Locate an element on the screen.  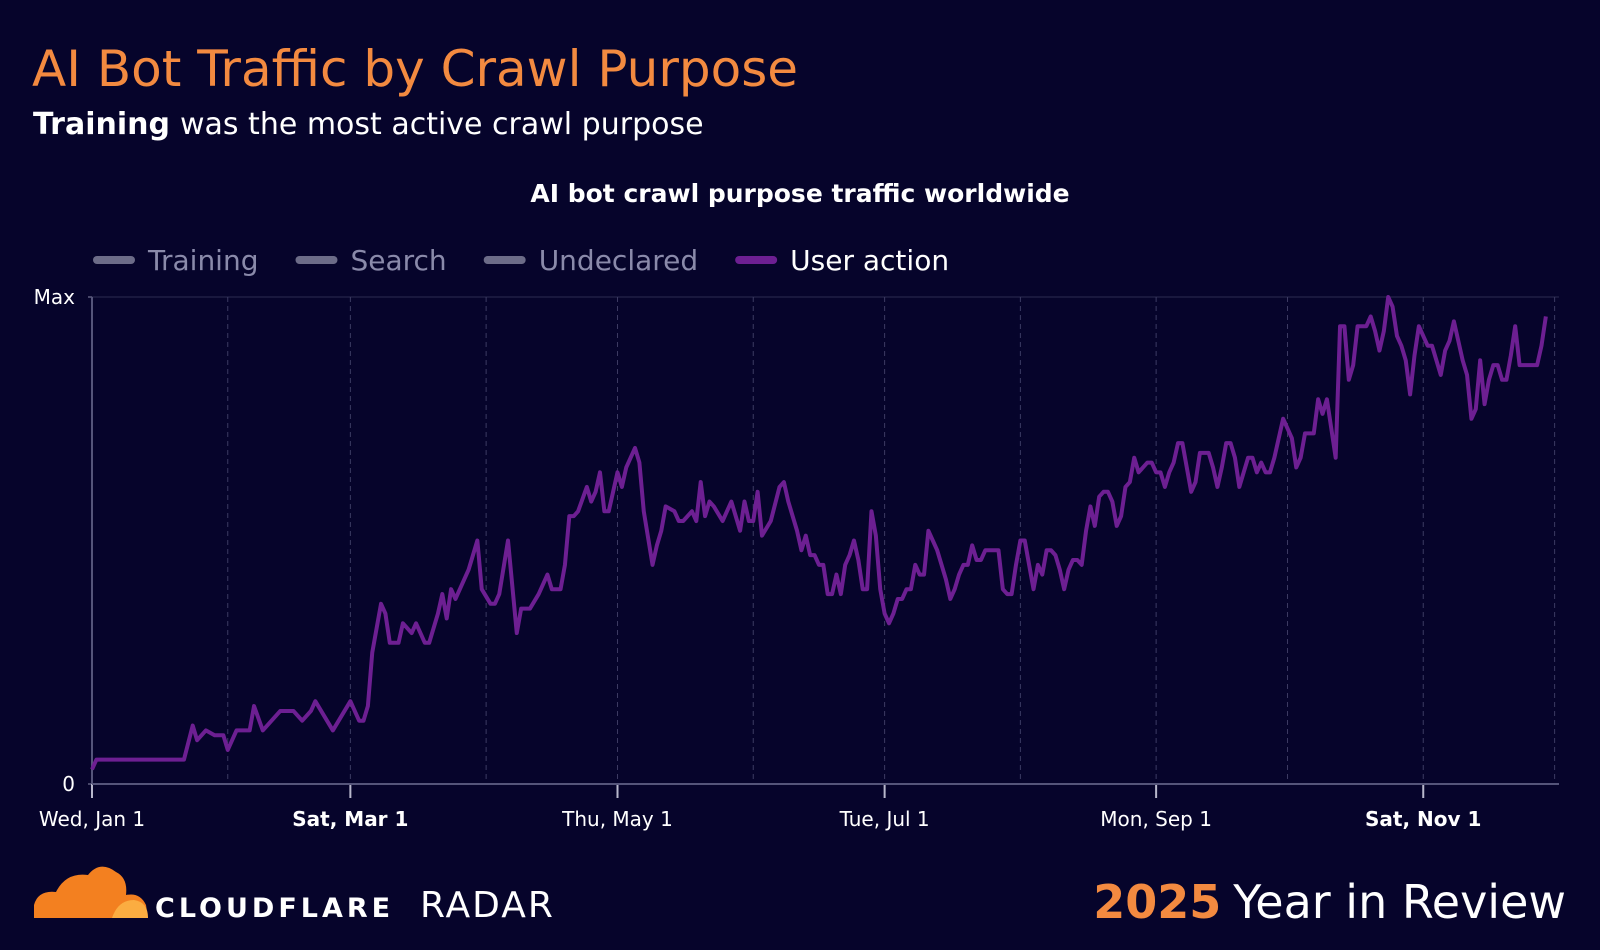
x-tick-label: Thu, May 1 is located at coordinates (617, 819).